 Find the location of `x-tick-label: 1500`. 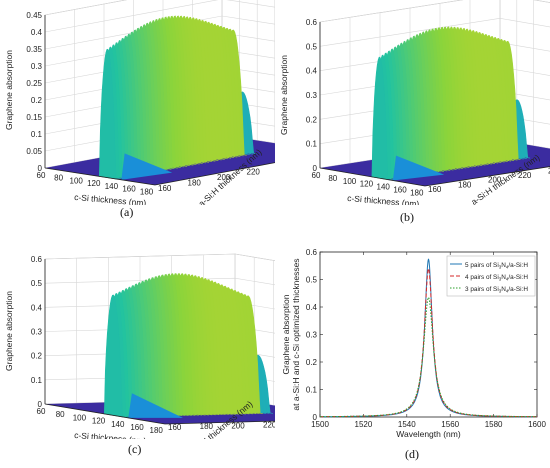

x-tick-label: 1500 is located at coordinates (320, 424).